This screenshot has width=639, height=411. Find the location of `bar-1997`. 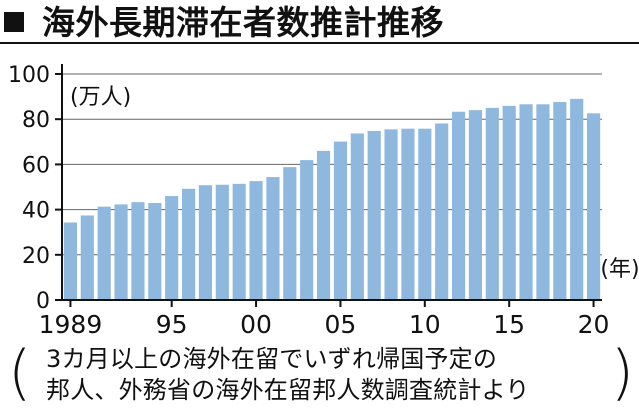

bar-1997 is located at coordinates (205, 242).